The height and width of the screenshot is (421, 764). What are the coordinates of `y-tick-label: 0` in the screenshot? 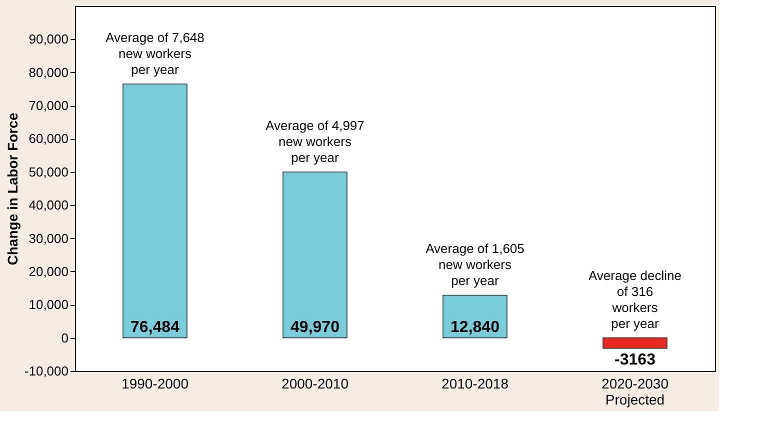 It's located at (64, 338).